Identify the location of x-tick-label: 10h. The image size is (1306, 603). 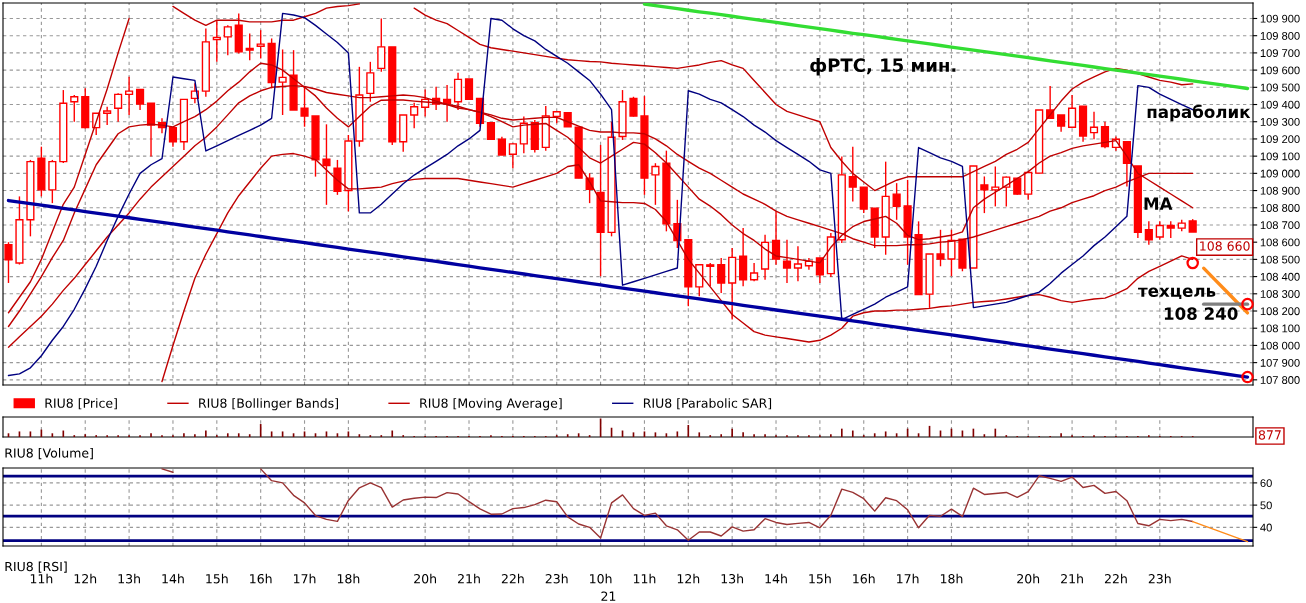
(601, 578).